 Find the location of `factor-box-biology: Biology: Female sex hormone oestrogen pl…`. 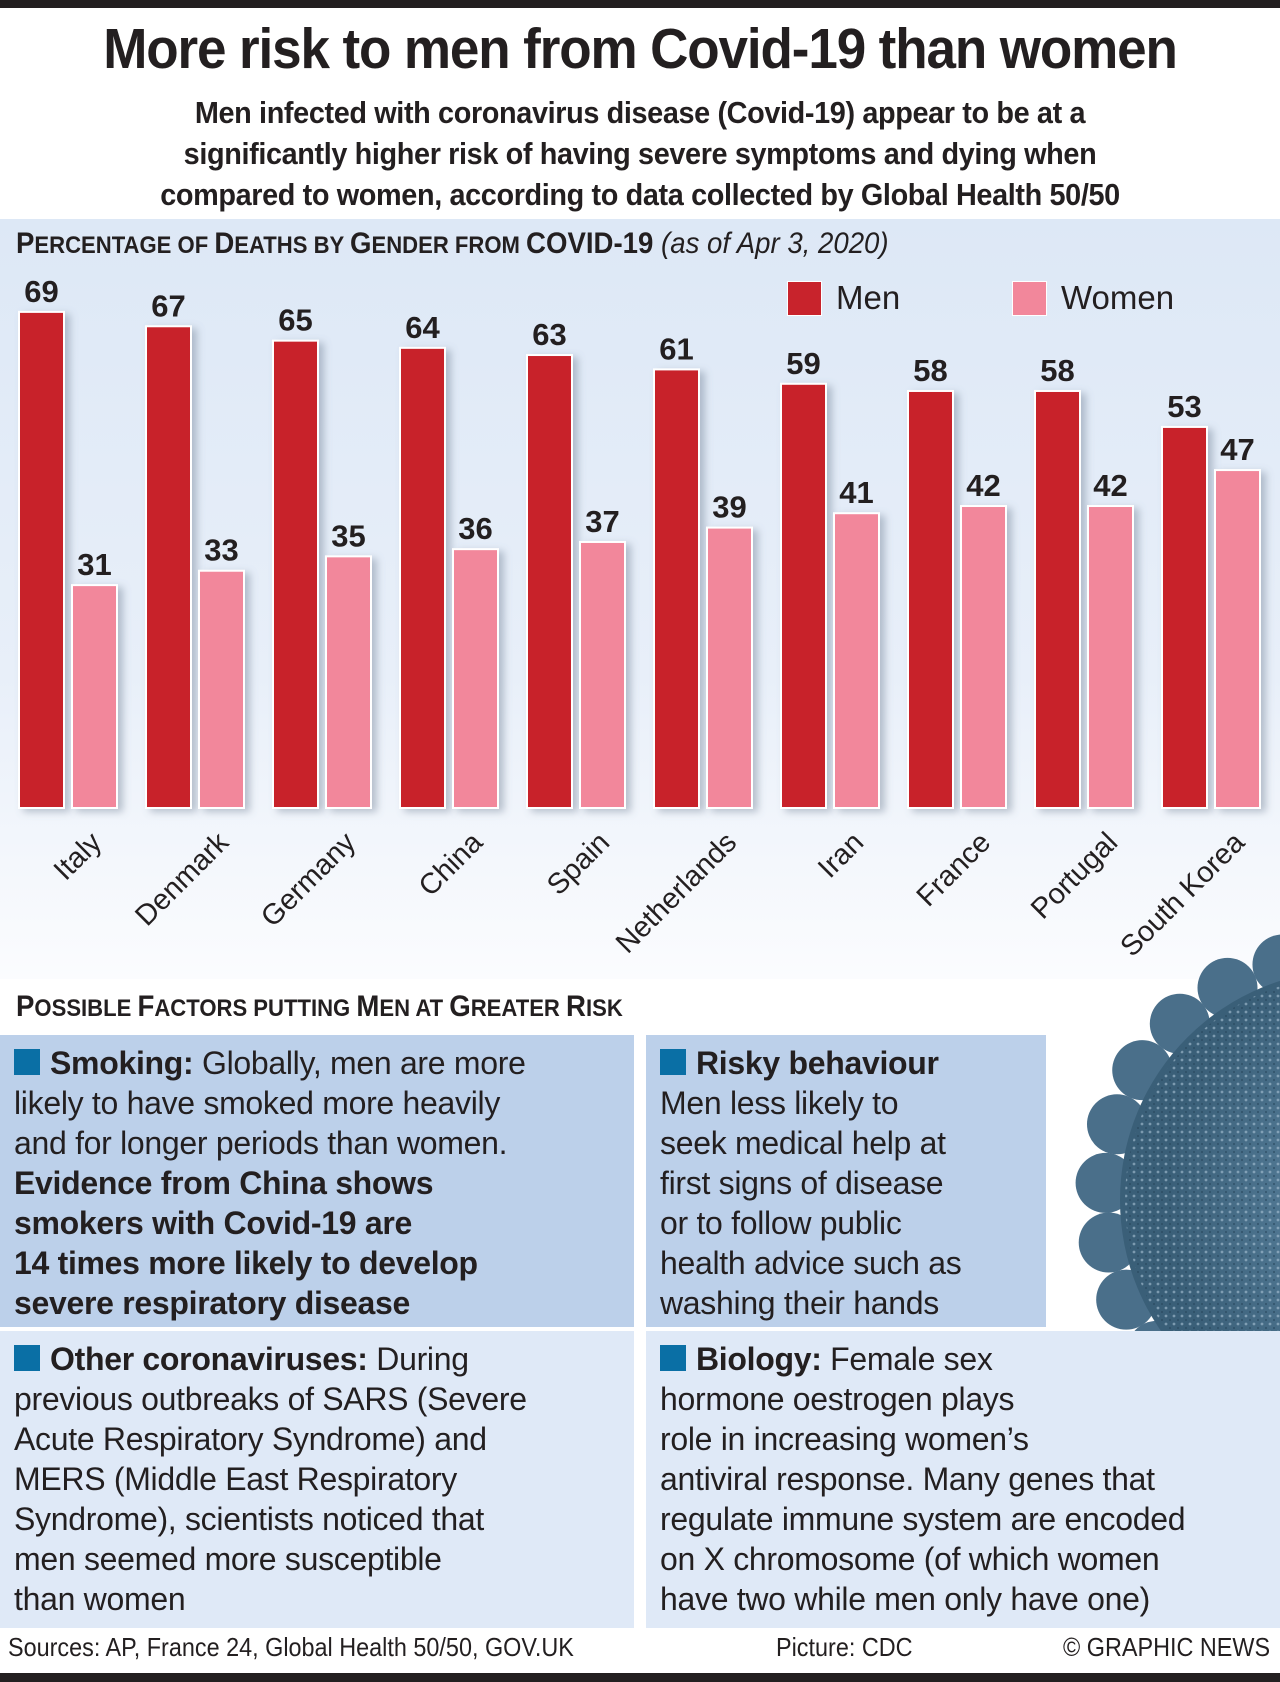

factor-box-biology: Biology: Female sex hormone oestrogen pl… is located at coordinates (963, 1479).